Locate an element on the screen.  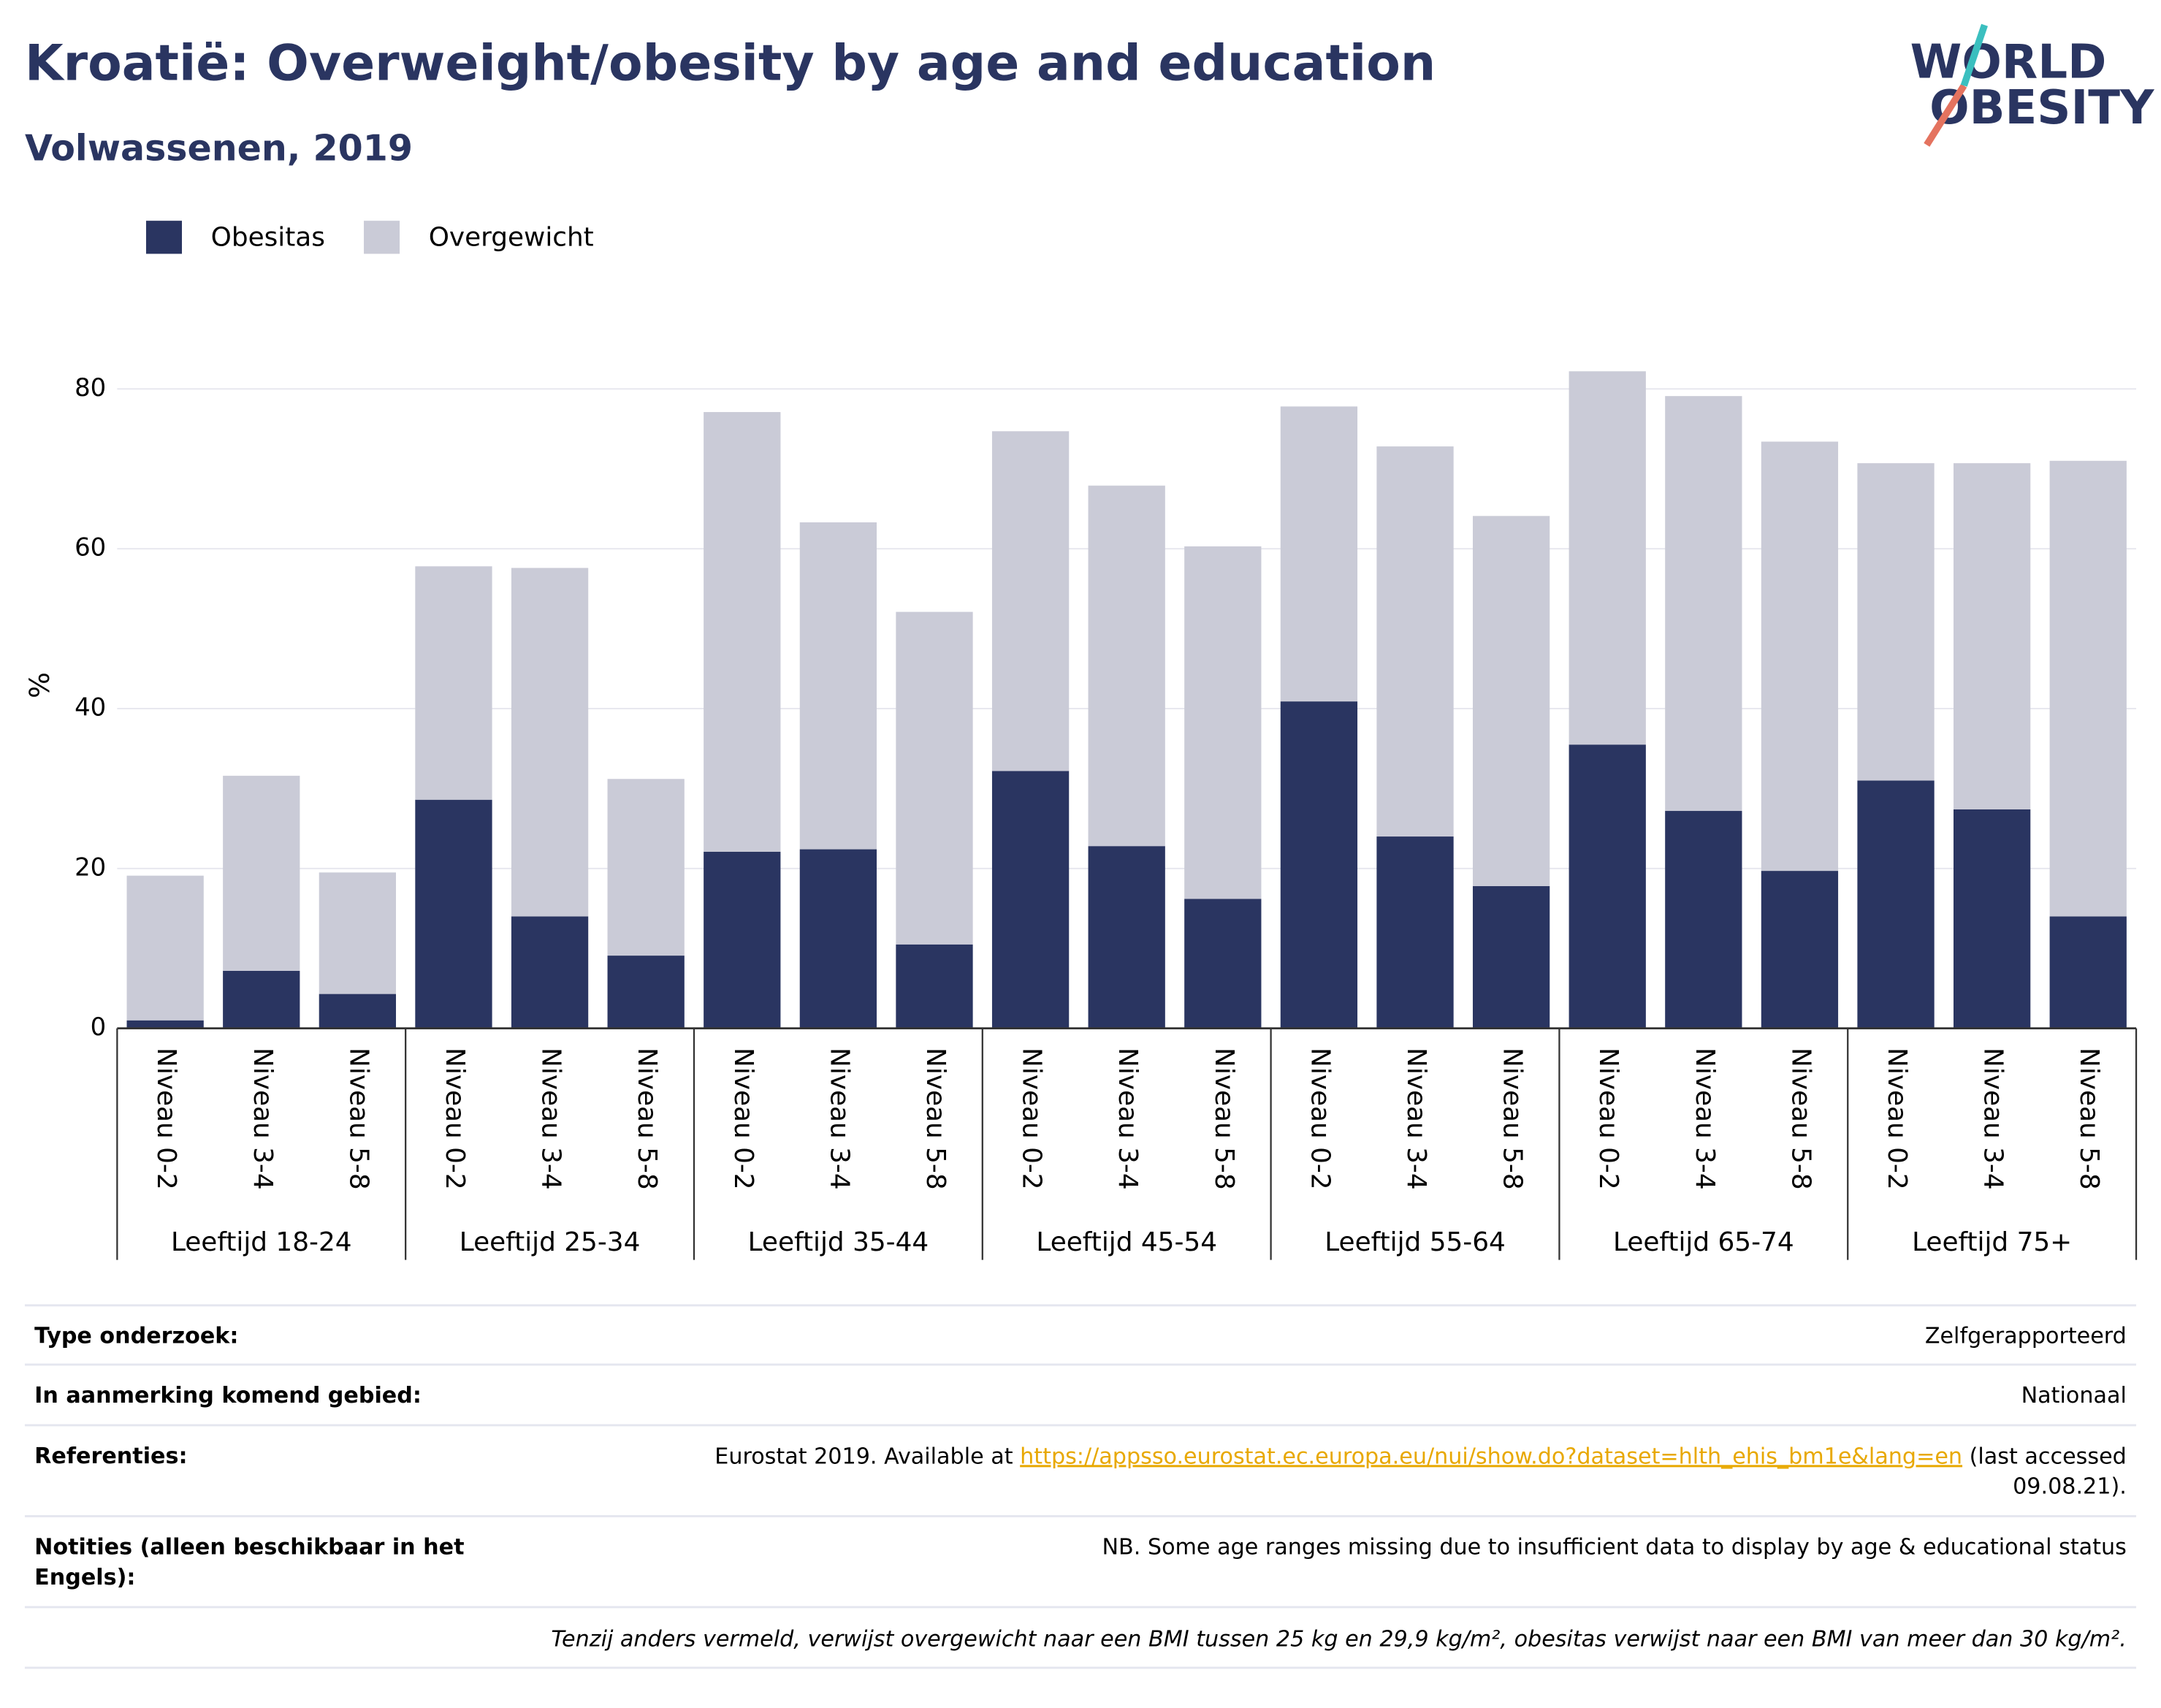
group-label: Leeftijd 35-44 is located at coordinates (838, 1242).